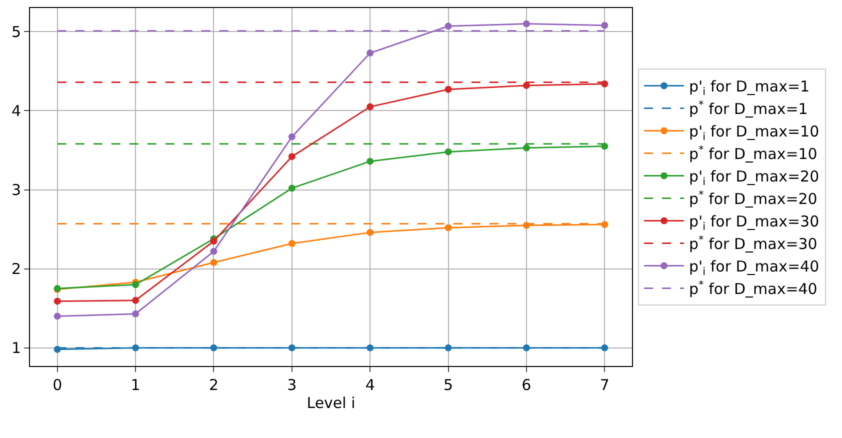  I want to click on x-tick-label: 0, so click(57, 385).